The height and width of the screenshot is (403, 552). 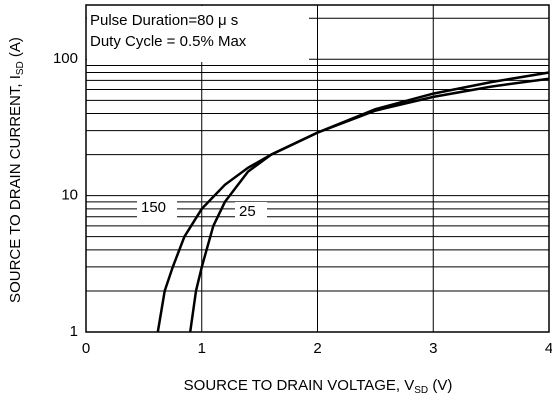 What do you see at coordinates (168, 41) in the screenshot?
I see `annotation: Duty Cycle = 0.5% Max` at bounding box center [168, 41].